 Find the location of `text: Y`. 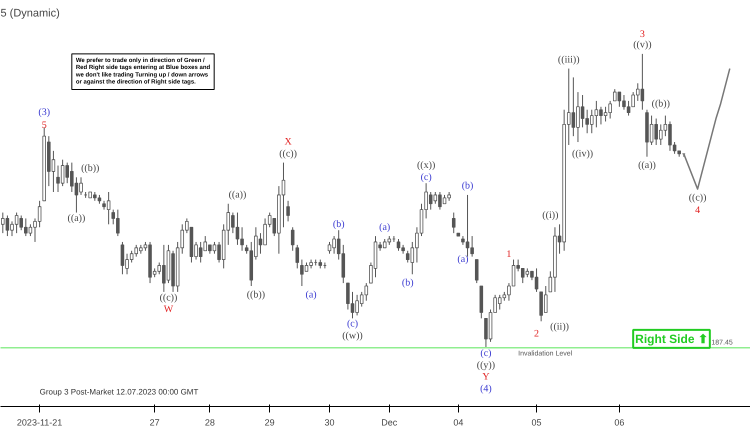

text: Y is located at coordinates (486, 377).